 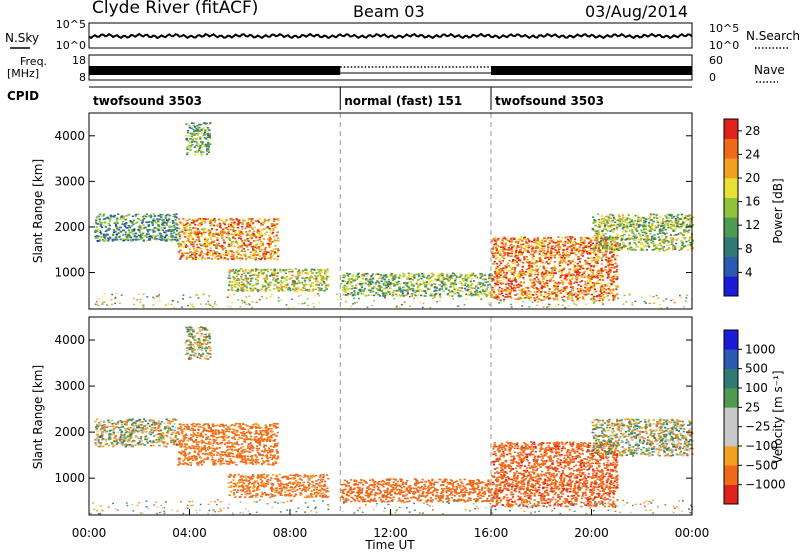 What do you see at coordinates (71, 24) in the screenshot?
I see `noise-left-tick-top: 10^5` at bounding box center [71, 24].